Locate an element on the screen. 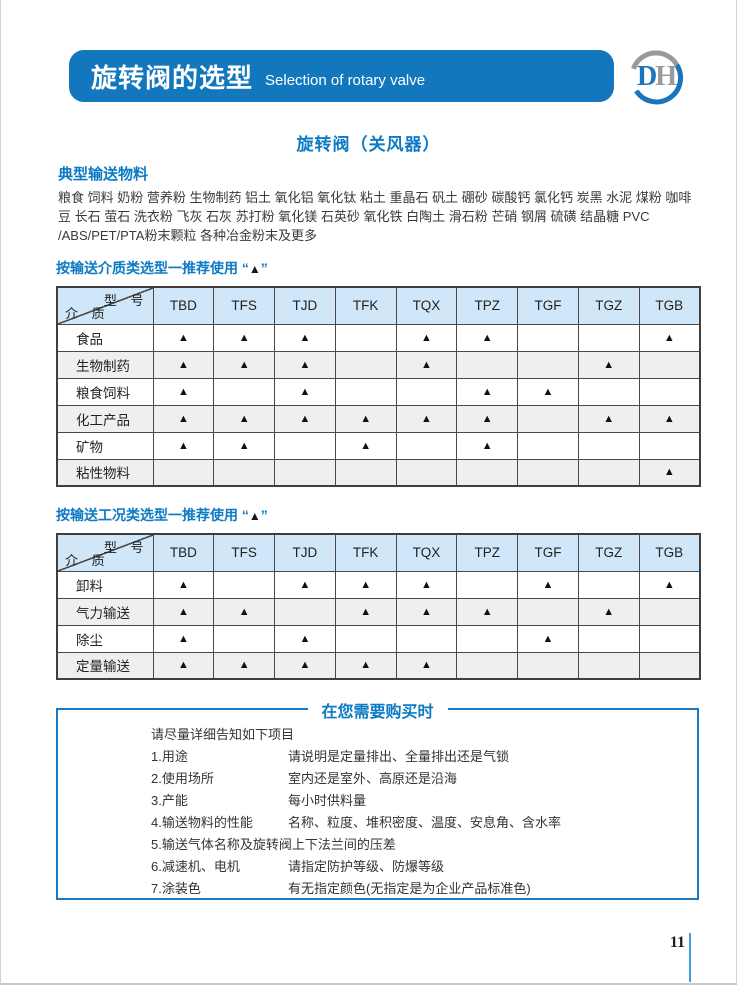 Image resolution: width=739 pixels, height=987 pixels. purchase-item-label: 5.输送气体名称及旋转阀上下法兰间的压差 is located at coordinates (273, 844).